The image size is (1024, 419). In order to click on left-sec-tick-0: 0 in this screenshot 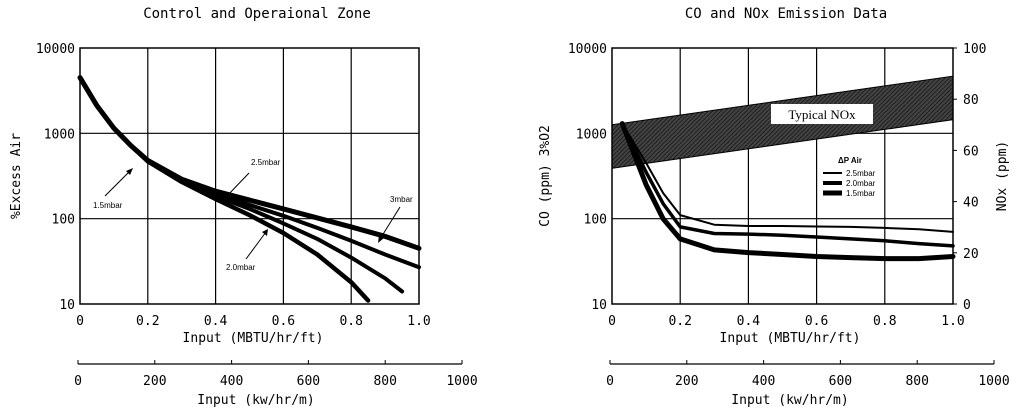, I will do `click(78, 381)`.